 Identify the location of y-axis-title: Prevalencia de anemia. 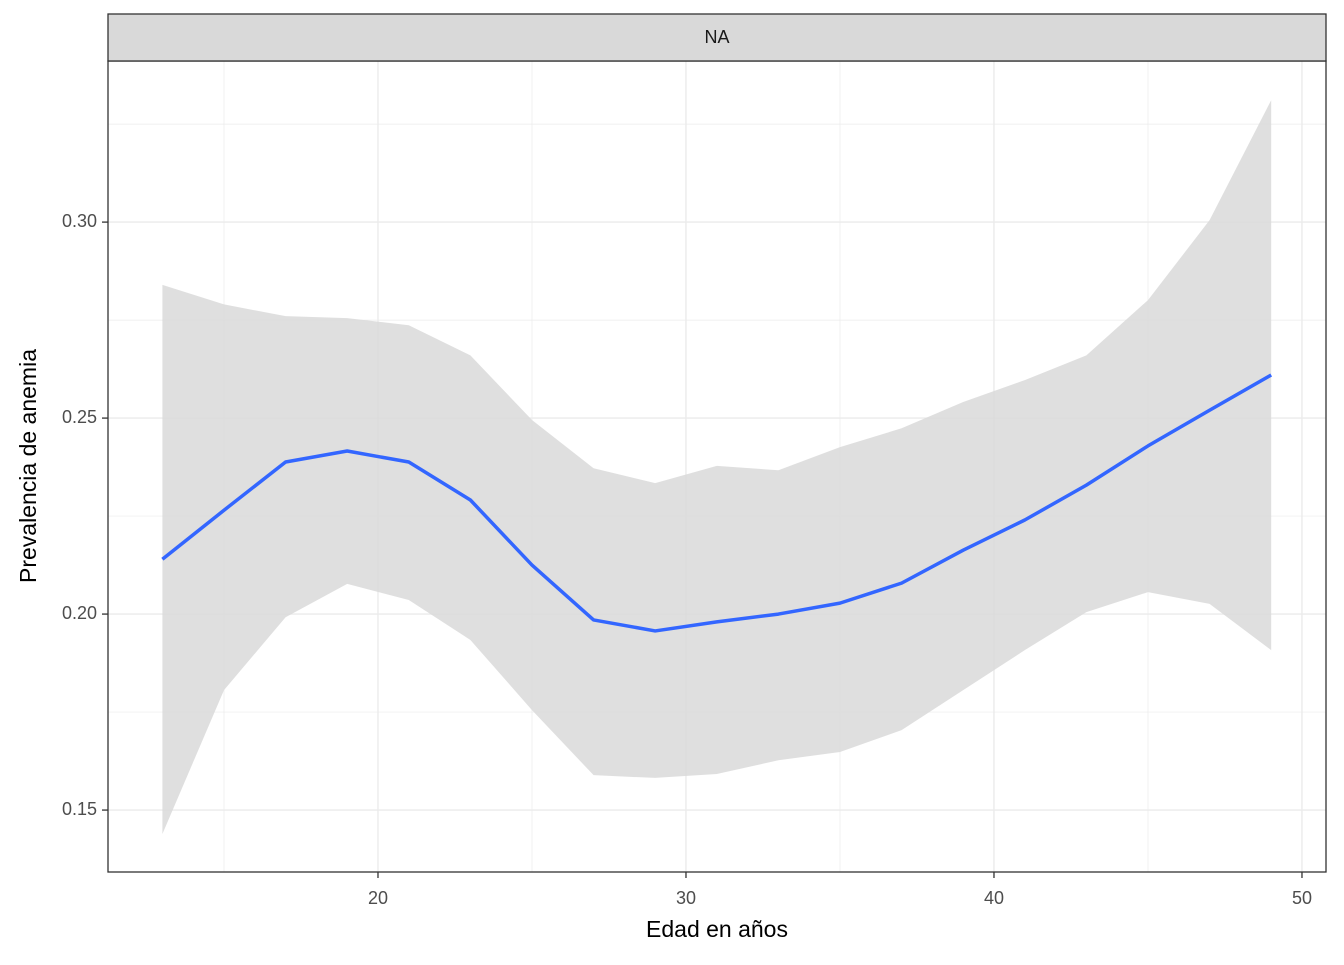
(28, 466).